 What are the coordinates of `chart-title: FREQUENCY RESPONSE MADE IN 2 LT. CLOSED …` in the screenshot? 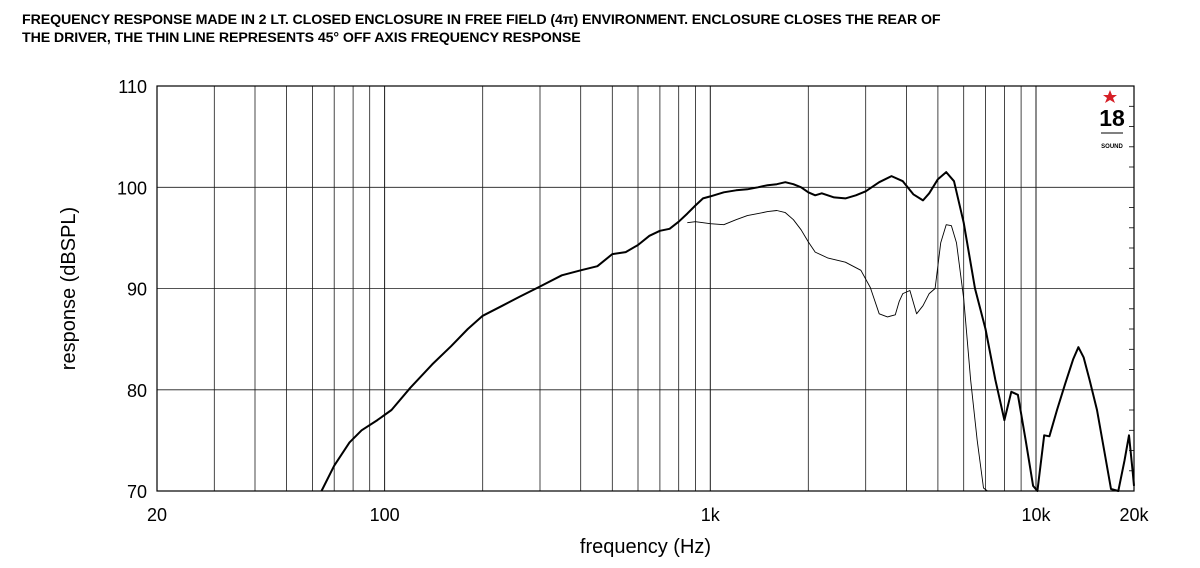 It's located at (602, 29).